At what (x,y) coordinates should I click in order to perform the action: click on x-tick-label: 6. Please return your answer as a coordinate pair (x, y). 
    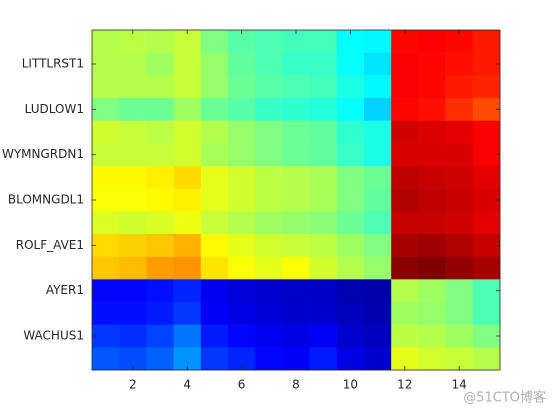
    Looking at the image, I should click on (242, 385).